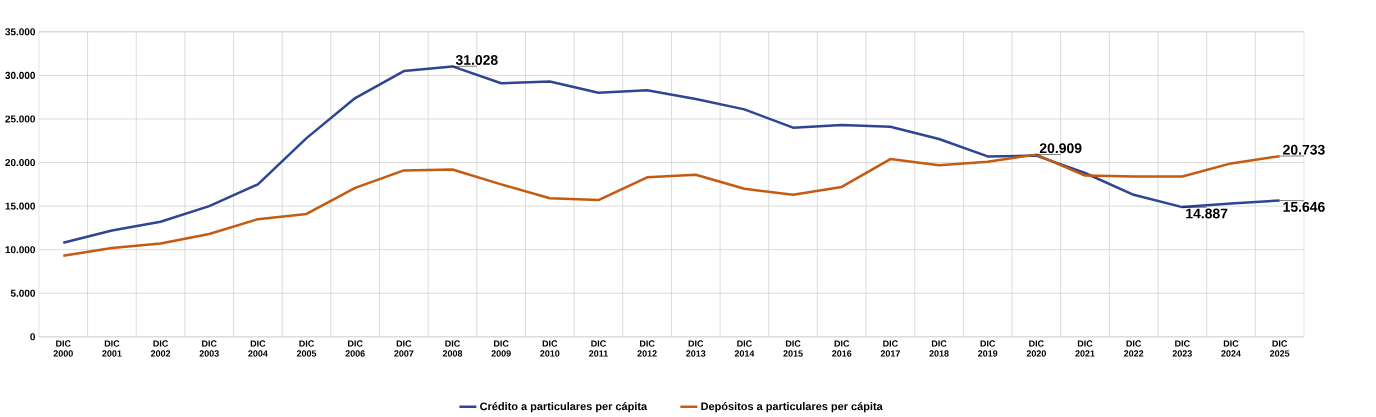 This screenshot has height=417, width=1376. Describe the element at coordinates (23, 293) in the screenshot. I see `y-tick-label: 5.000` at that location.